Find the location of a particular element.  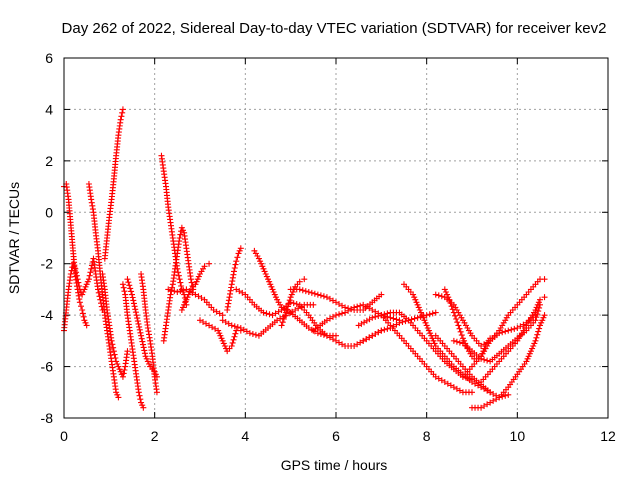

x-tick-label: 8 is located at coordinates (427, 436).